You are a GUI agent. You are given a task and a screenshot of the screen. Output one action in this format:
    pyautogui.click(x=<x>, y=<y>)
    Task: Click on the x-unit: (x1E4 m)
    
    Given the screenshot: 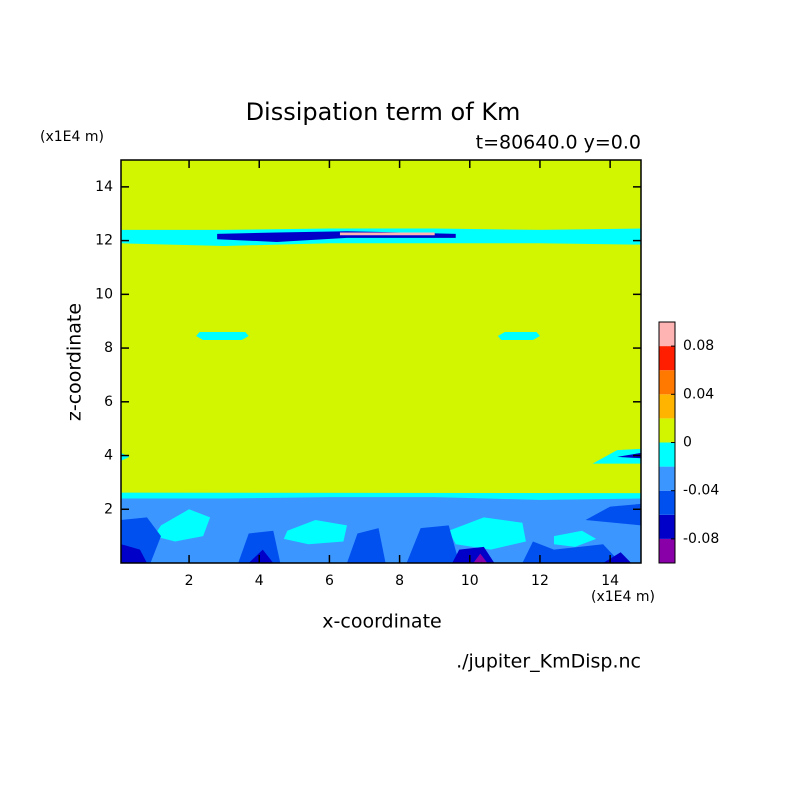 What is the action you would take?
    pyautogui.click(x=623, y=597)
    